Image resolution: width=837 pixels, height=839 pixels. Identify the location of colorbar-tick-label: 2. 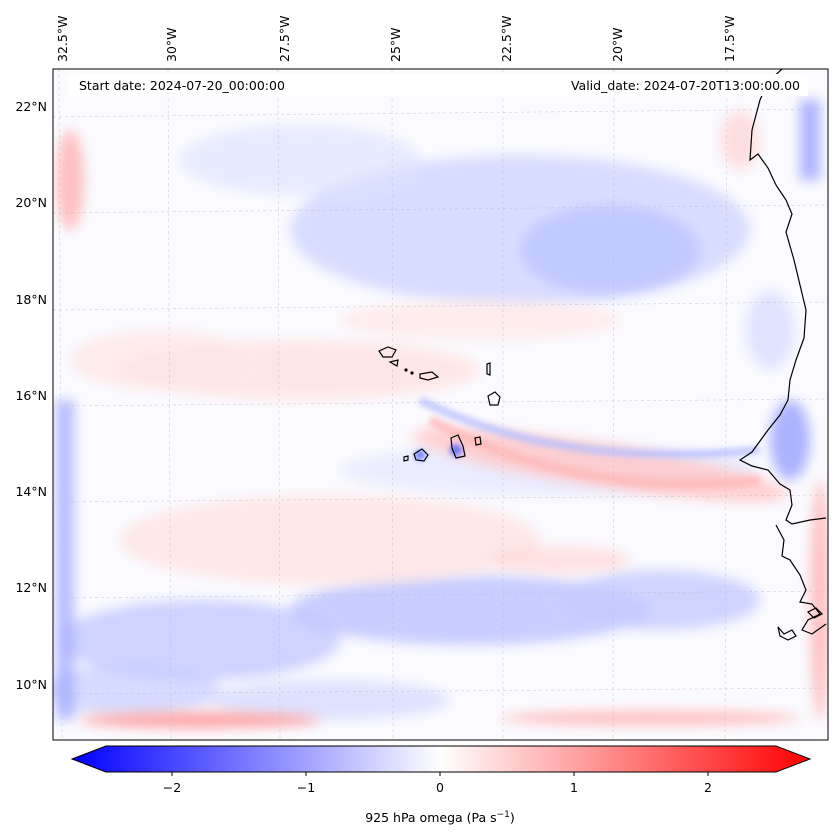
(708, 787).